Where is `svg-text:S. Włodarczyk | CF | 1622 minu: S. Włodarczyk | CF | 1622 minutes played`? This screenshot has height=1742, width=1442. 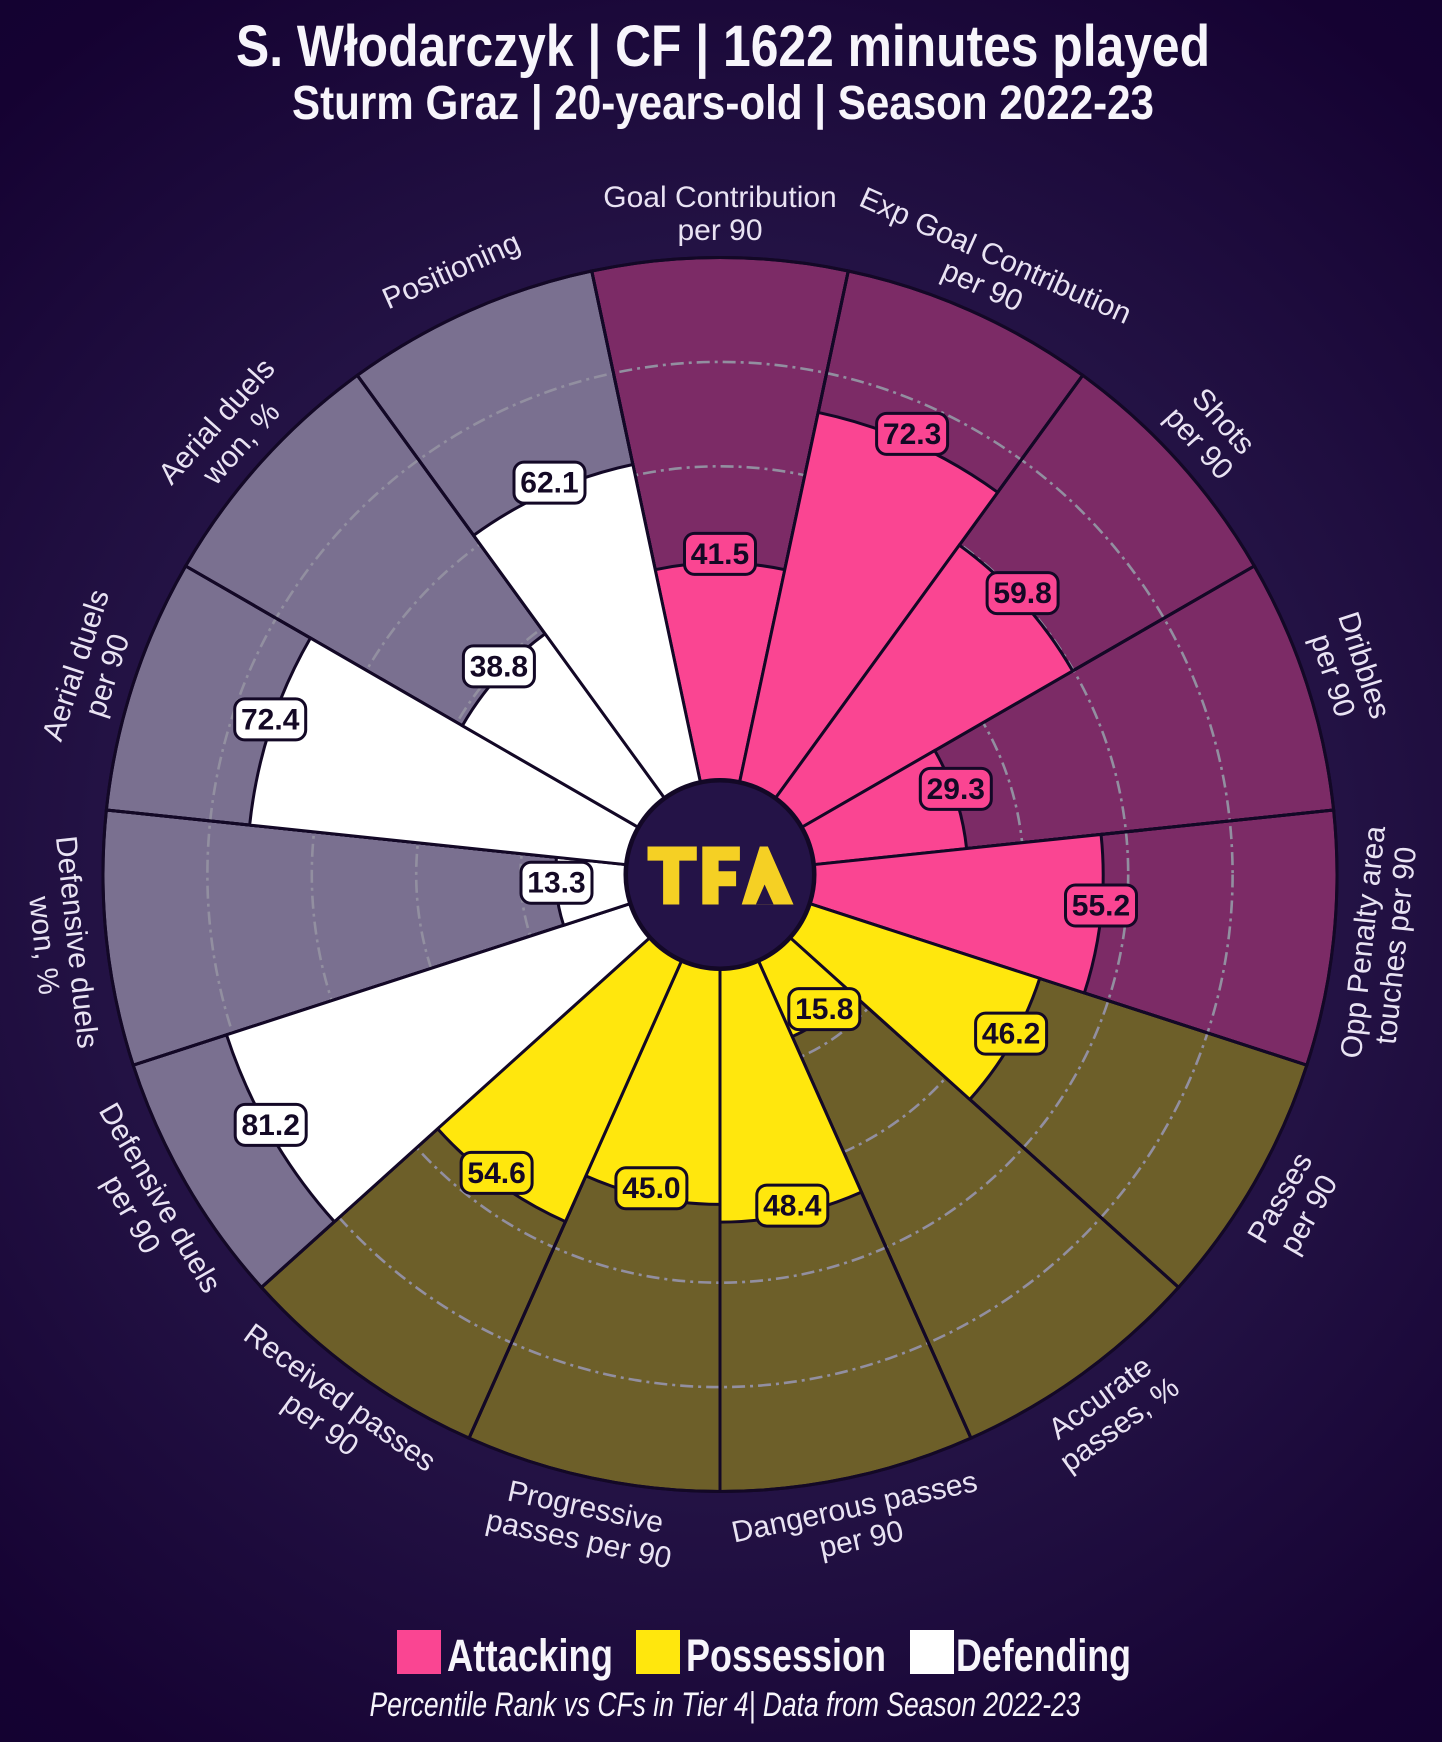
svg-text:S. Włodarczyk | CF | 1622 minu: S. Włodarczyk | CF | 1622 minutes played is located at coordinates (723, 46).